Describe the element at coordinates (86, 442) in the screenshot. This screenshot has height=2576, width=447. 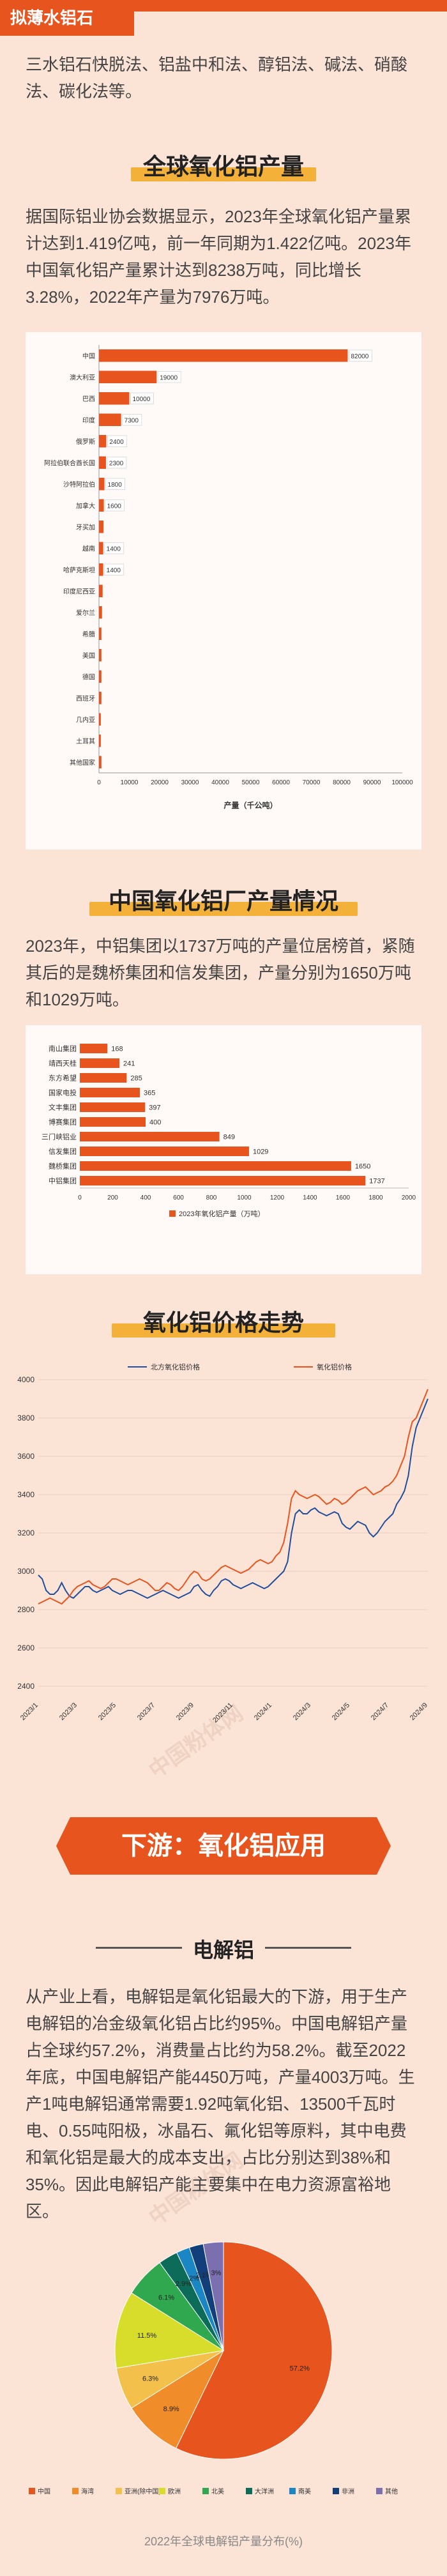
I see `category-label: 俄罗斯` at that location.